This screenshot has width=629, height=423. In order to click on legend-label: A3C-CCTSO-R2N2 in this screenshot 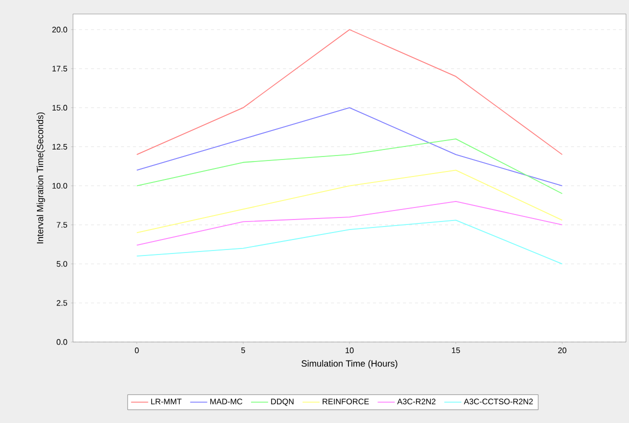, I will do `click(498, 401)`.